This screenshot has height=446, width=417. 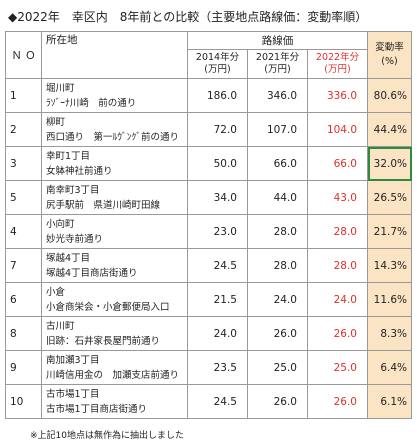 What do you see at coordinates (103, 341) in the screenshot?
I see `location-street: 旧跡：石井家長屋門前通り` at bounding box center [103, 341].